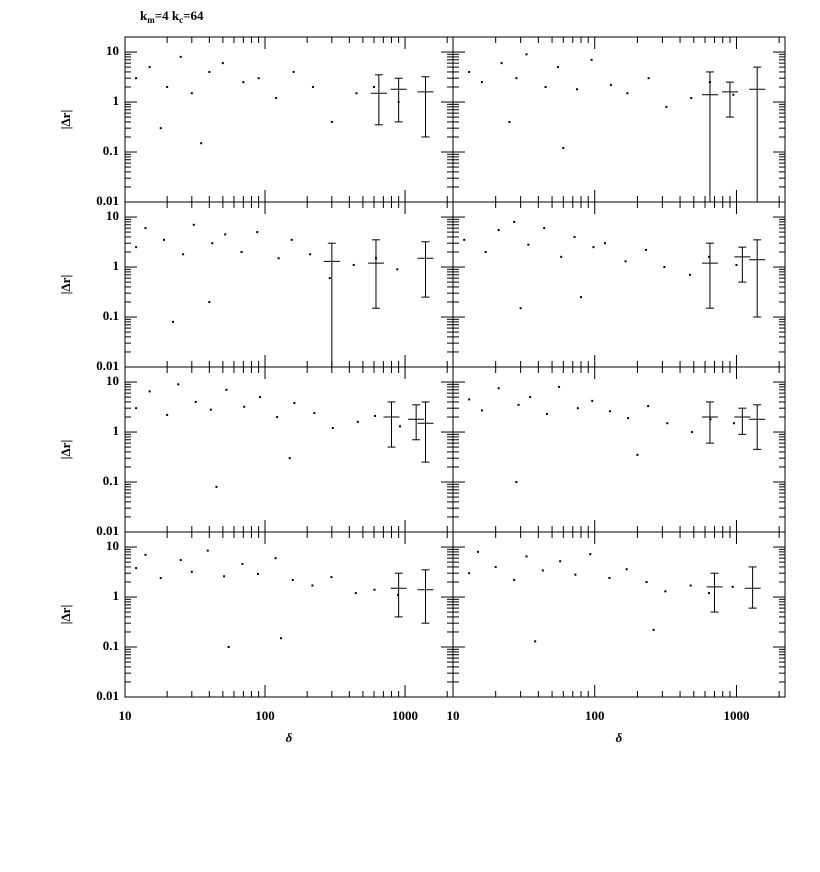  Describe the element at coordinates (736, 715) in the screenshot. I see `x-tick-label: 1000` at that location.